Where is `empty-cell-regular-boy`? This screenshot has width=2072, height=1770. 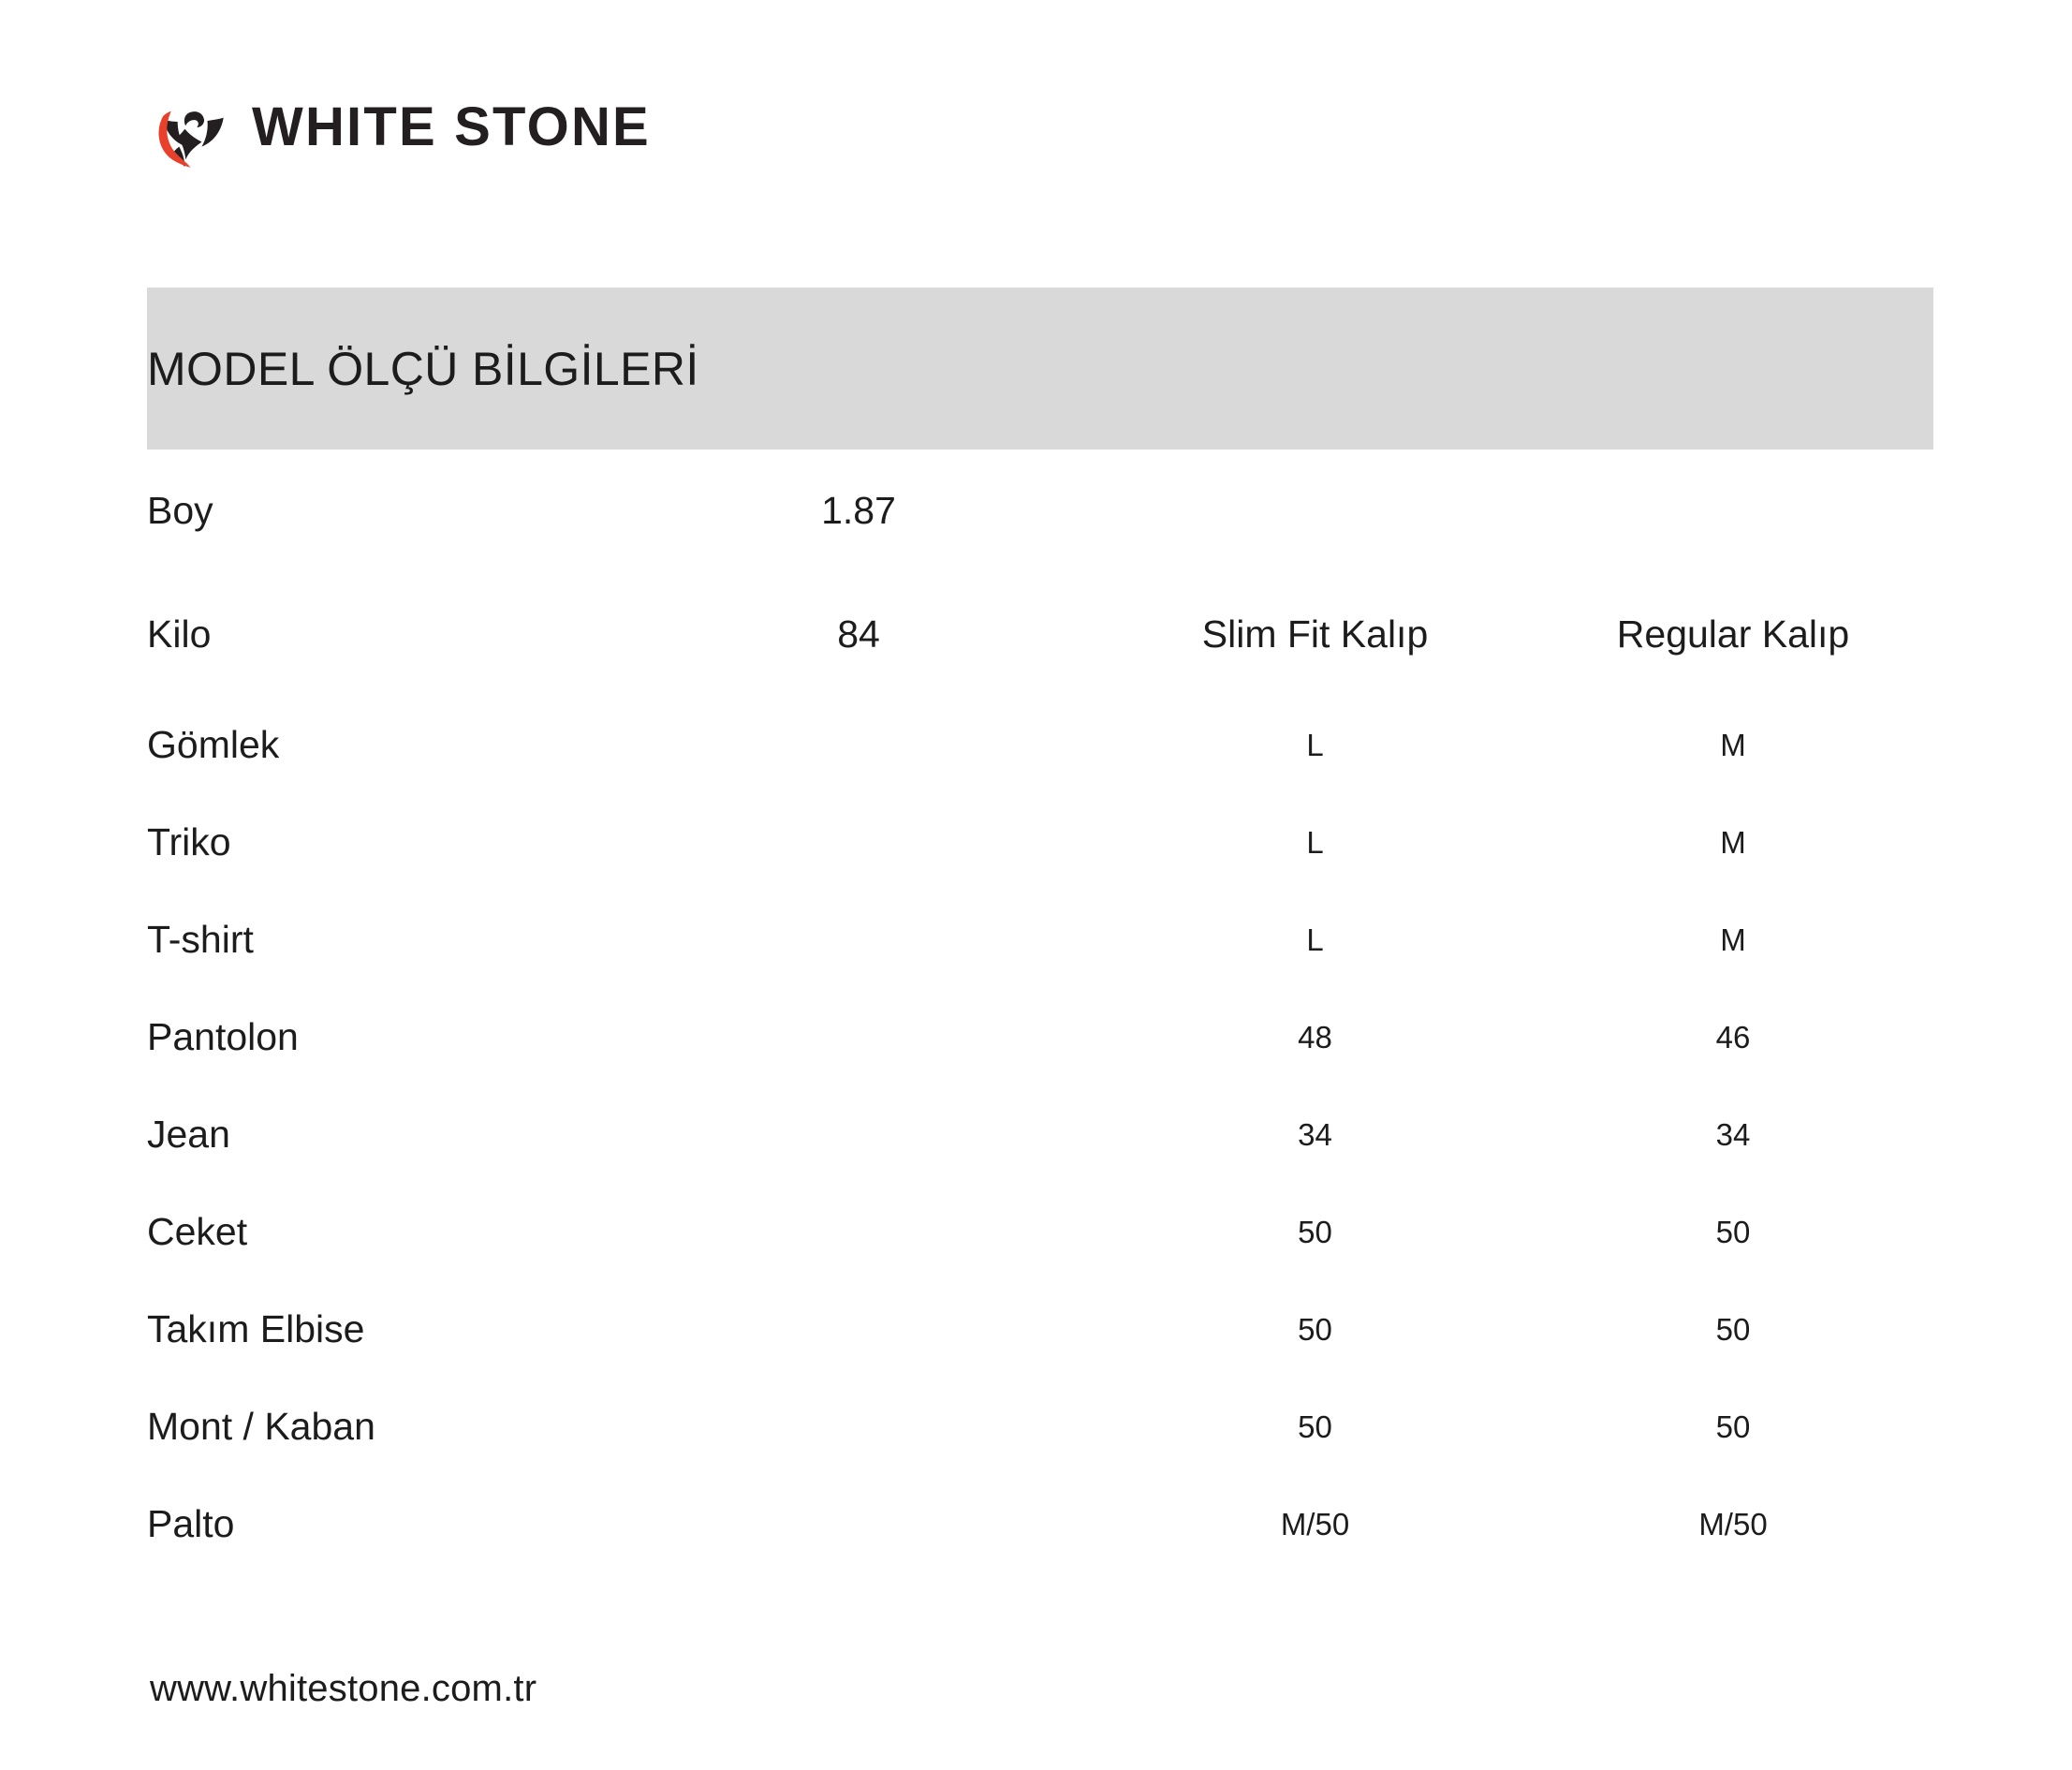
empty-cell-regular-boy is located at coordinates (1733, 511).